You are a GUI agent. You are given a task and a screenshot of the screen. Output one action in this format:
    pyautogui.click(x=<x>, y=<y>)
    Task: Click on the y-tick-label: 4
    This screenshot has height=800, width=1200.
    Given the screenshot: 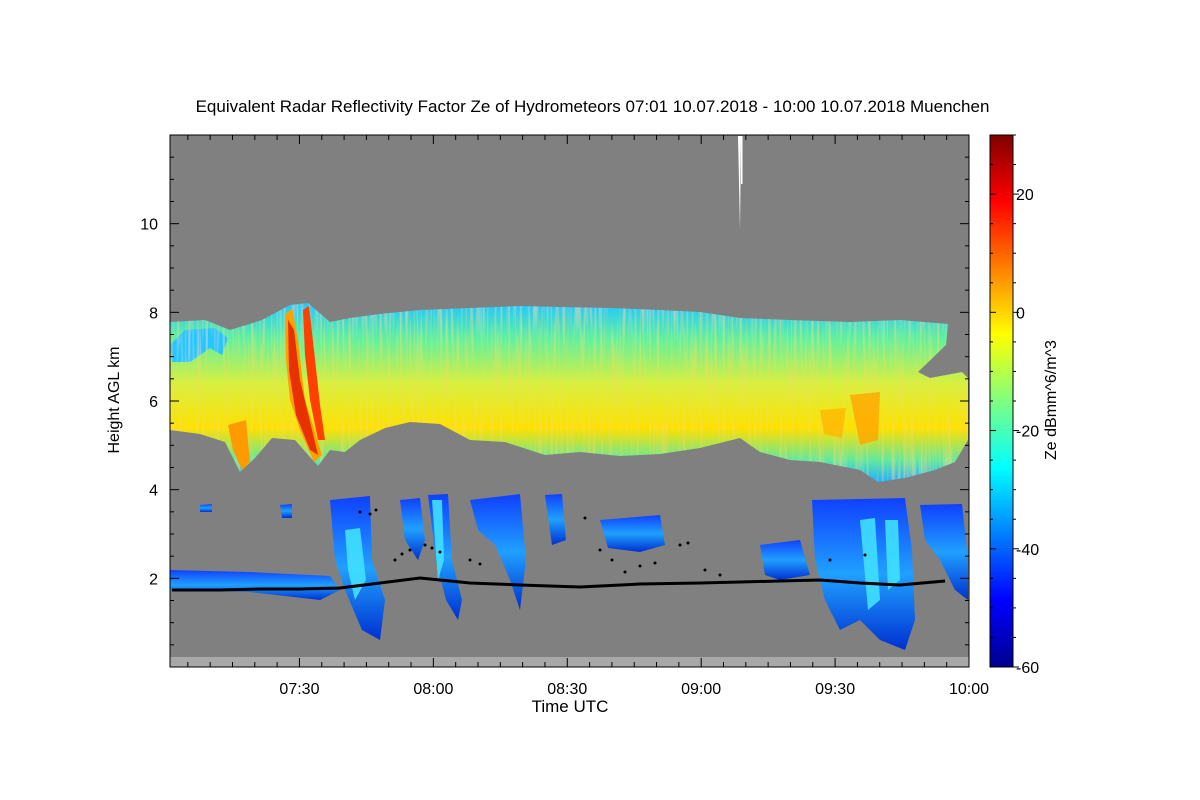 What is the action you would take?
    pyautogui.click(x=153, y=491)
    